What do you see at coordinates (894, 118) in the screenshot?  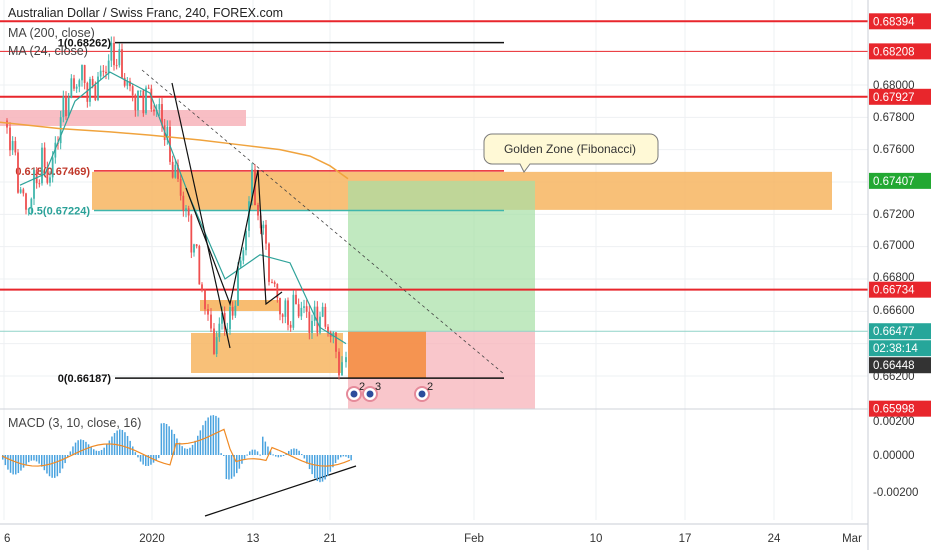 I see `price-tick-label: 0.67800` at bounding box center [894, 118].